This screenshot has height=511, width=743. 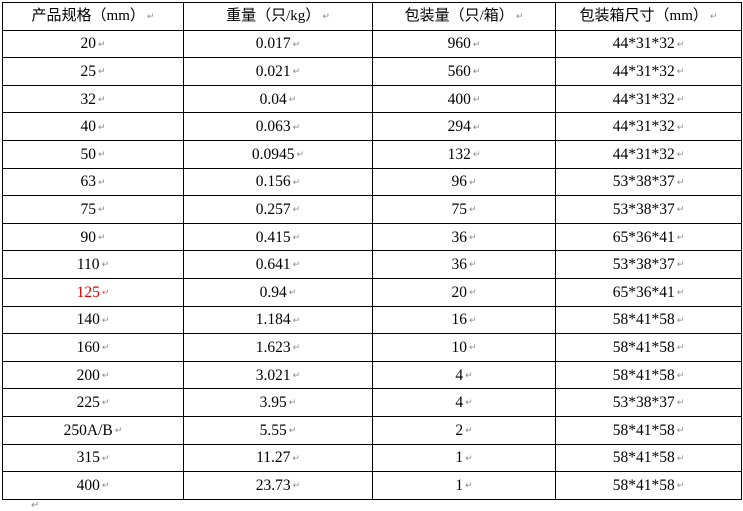 I want to click on table-cell-qty: 1 ↵, so click(x=464, y=458).